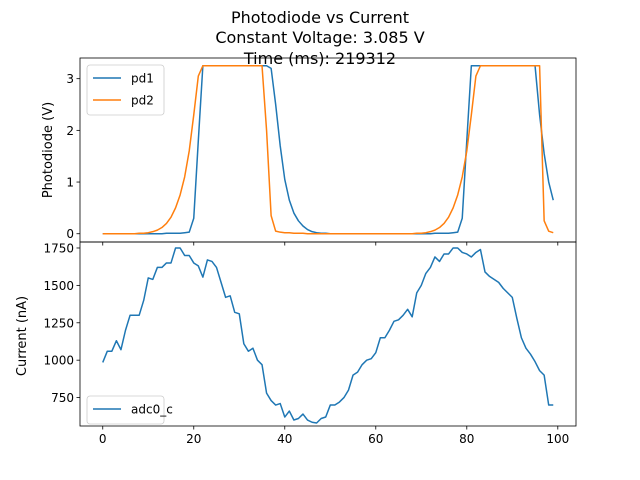 This screenshot has height=480, width=640. Describe the element at coordinates (22, 336) in the screenshot. I see `current-y-axis-label: Current (nA)` at that location.